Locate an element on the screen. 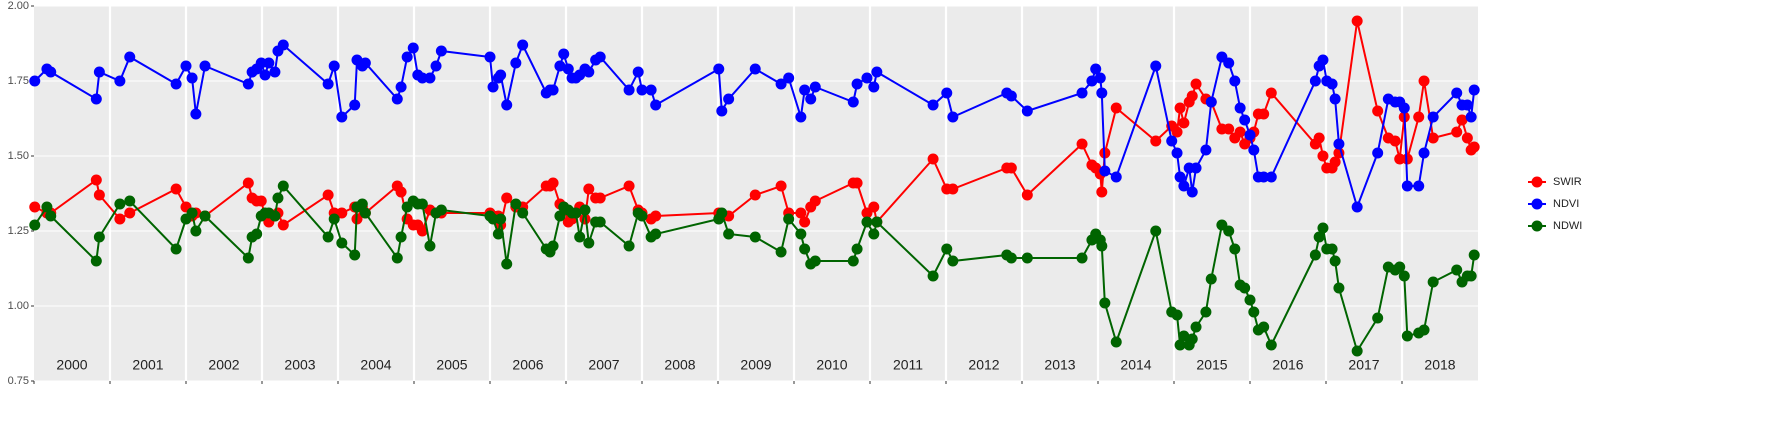 The width and height of the screenshot is (1773, 442). x-tick-label: 2005 is located at coordinates (451, 365).